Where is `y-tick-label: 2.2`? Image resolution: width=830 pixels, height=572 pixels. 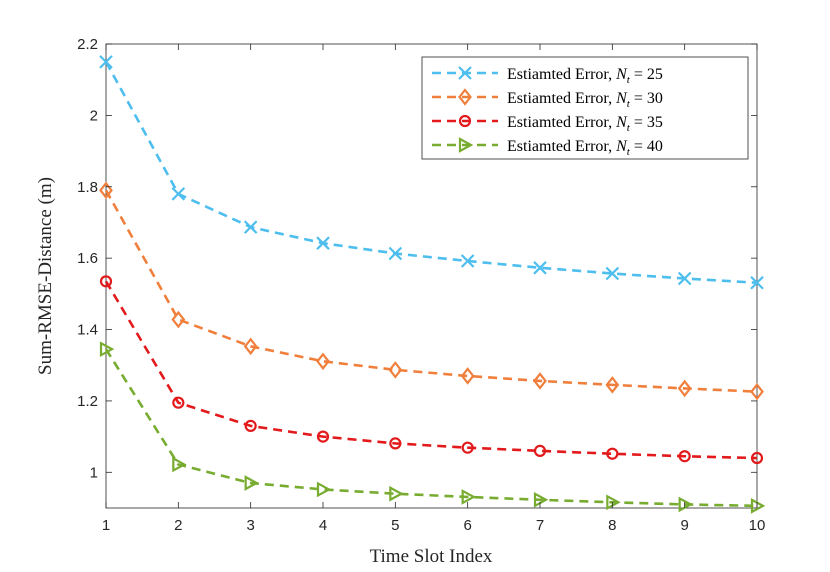
y-tick-label: 2.2 is located at coordinates (87, 44).